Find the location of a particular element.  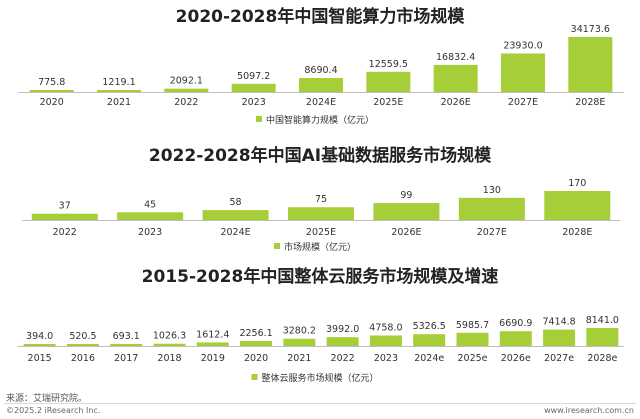

data-label-2023: 5097.2 is located at coordinates (253, 76).